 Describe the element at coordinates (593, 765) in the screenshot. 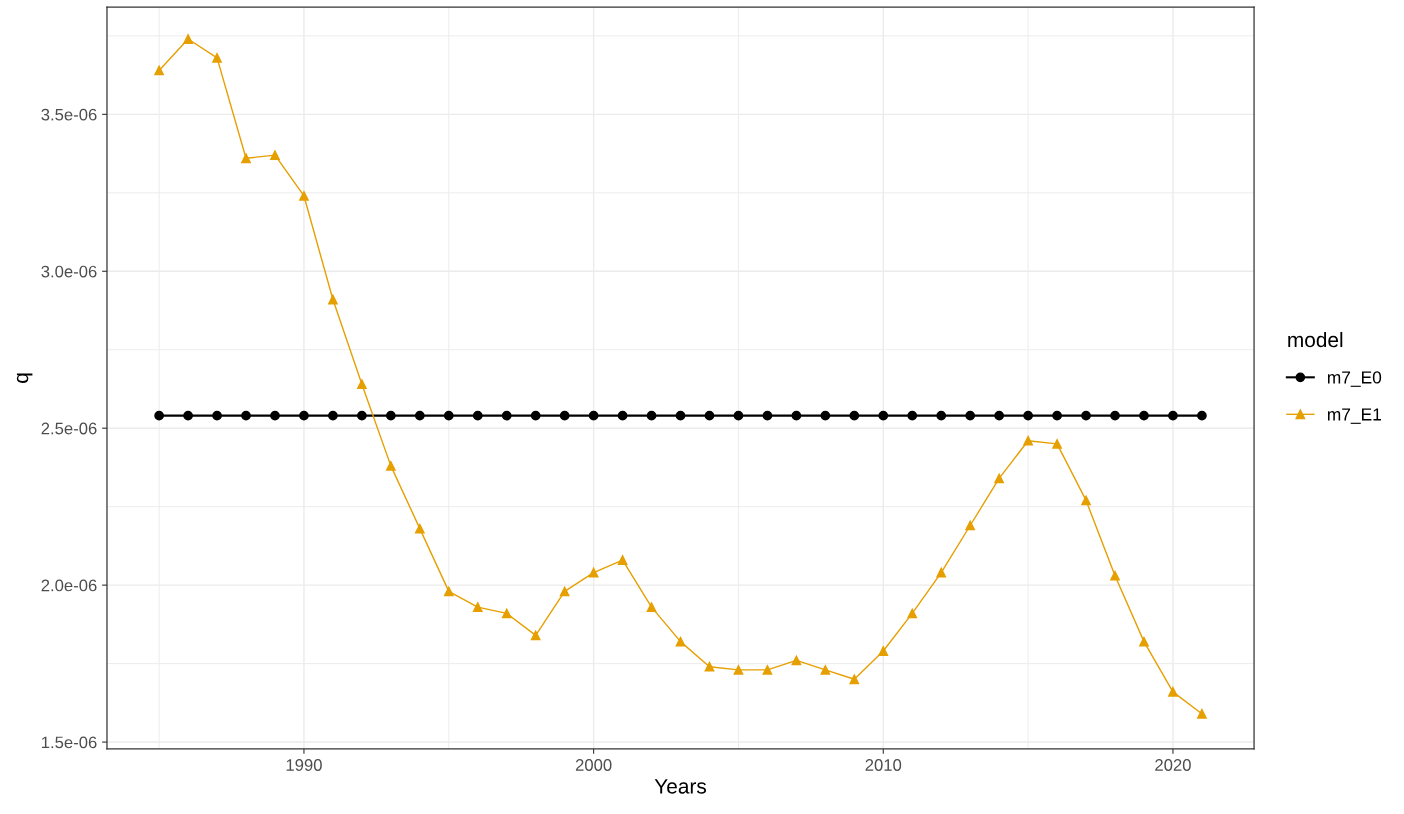

I see `x-tick-label: 2000` at that location.